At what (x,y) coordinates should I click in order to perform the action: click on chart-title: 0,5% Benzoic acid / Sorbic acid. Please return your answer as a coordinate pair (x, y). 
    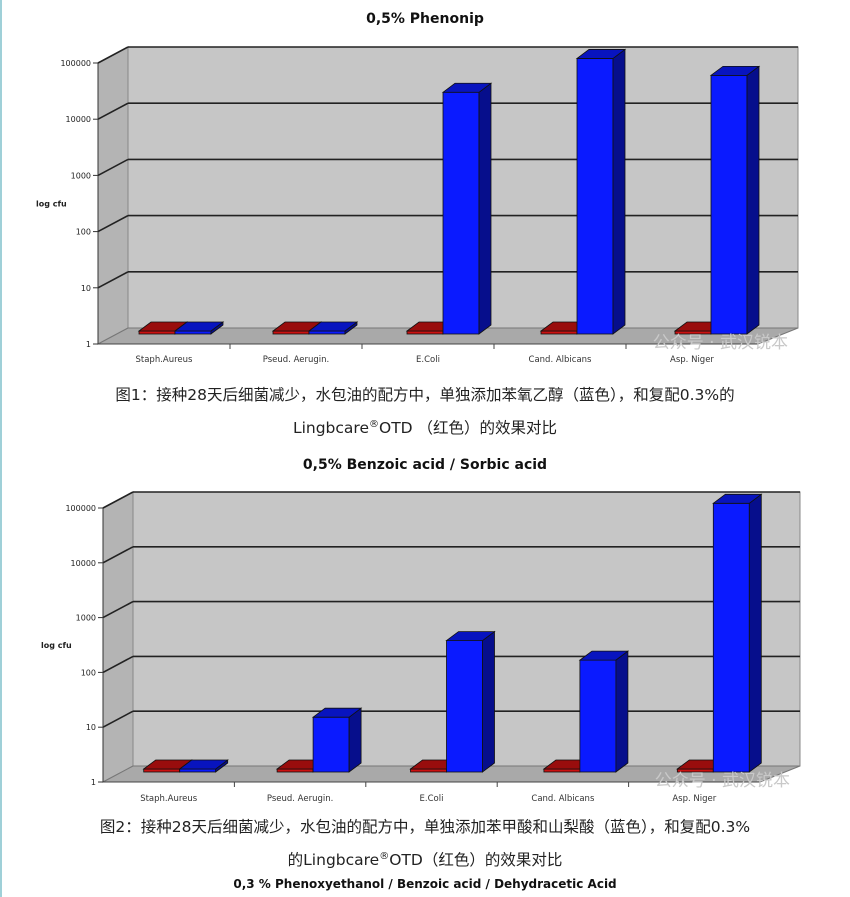
    Looking at the image, I should click on (425, 465).